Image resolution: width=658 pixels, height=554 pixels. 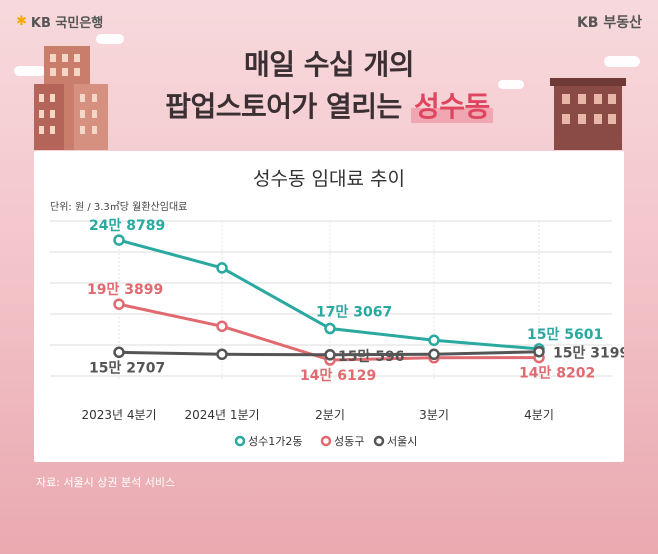 I want to click on source-note: 자료: 서울시 상권 분석 서비스, so click(x=106, y=482).